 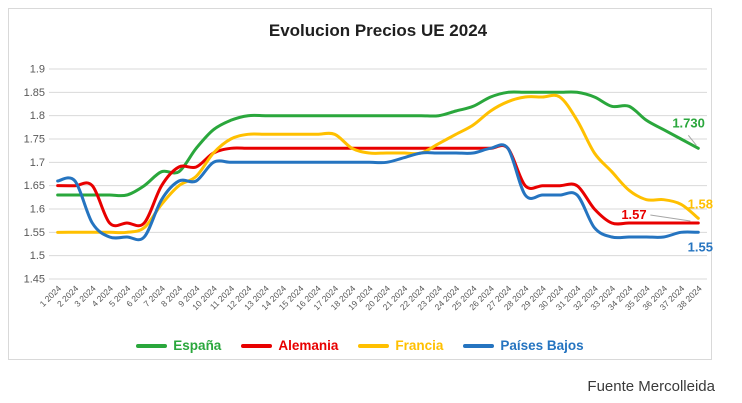 I want to click on legend-label: Francia, so click(x=419, y=345).